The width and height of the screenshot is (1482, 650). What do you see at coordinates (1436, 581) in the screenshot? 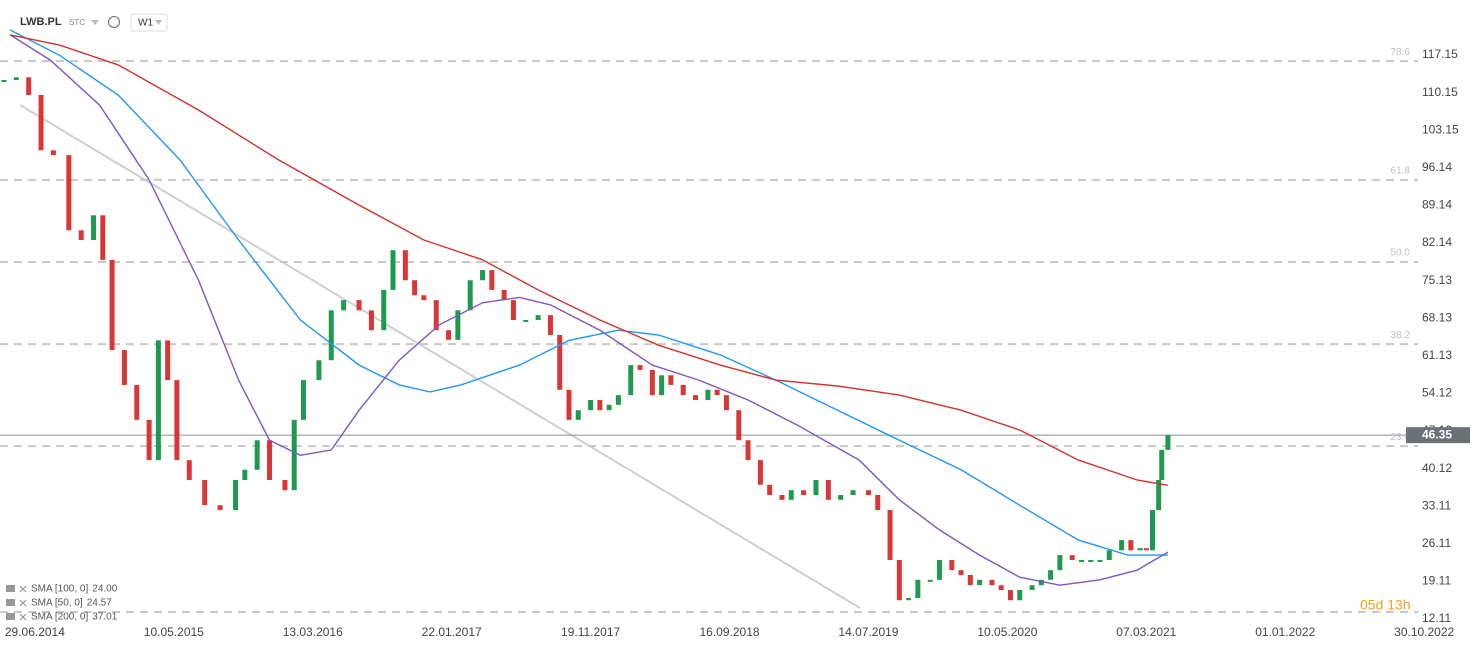
I see `y-tick-label: 19.11` at bounding box center [1436, 581].